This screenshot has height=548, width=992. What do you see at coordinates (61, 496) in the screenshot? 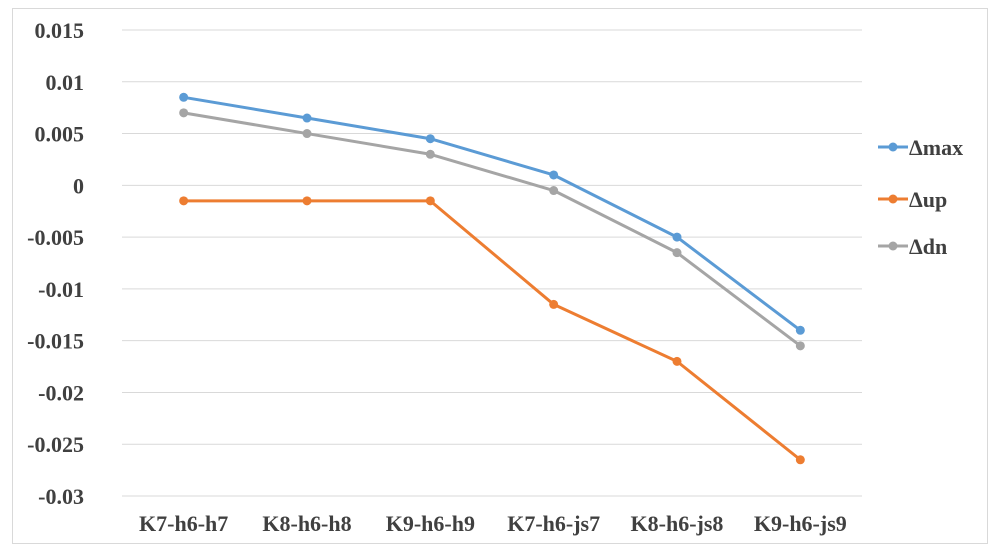
I see `y-tick-label: -0.03` at bounding box center [61, 496].